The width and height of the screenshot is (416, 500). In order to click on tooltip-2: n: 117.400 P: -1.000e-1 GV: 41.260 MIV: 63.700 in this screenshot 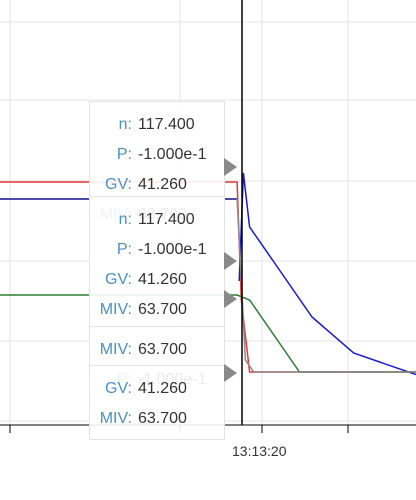, I will do `click(157, 265)`.